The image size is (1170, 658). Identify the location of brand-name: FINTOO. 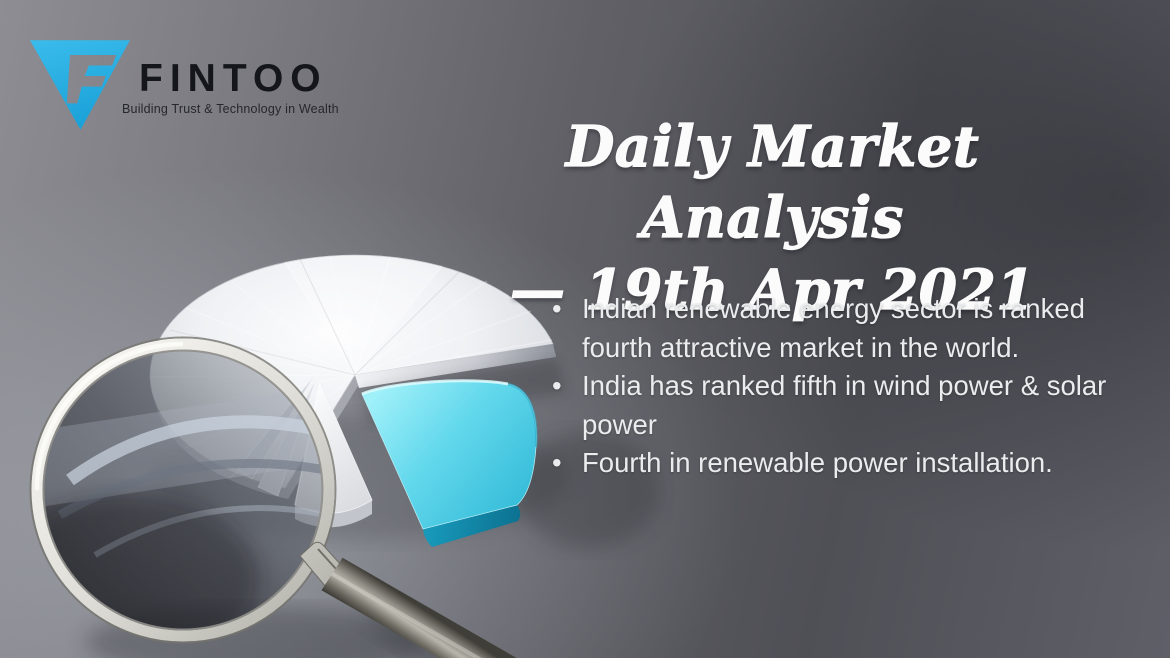
(233, 78).